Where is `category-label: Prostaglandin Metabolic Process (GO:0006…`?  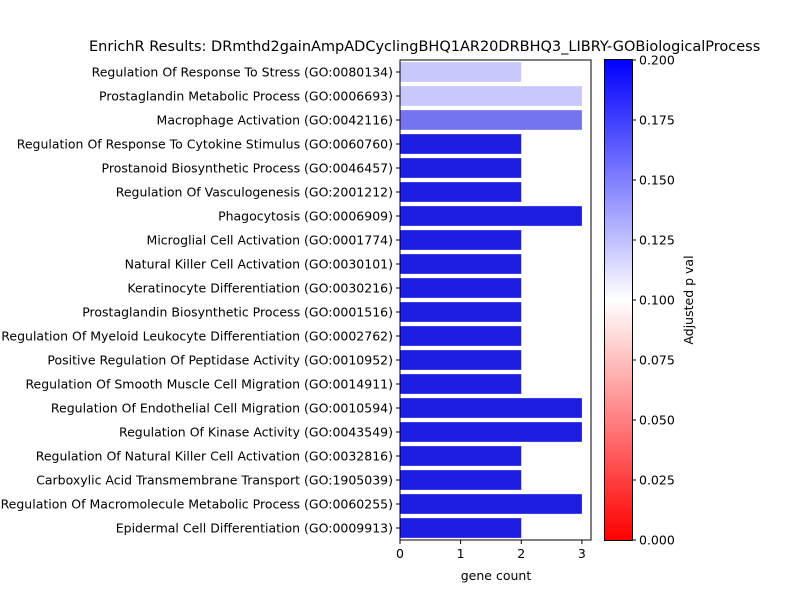 category-label: Prostaglandin Metabolic Process (GO:0006… is located at coordinates (246, 96).